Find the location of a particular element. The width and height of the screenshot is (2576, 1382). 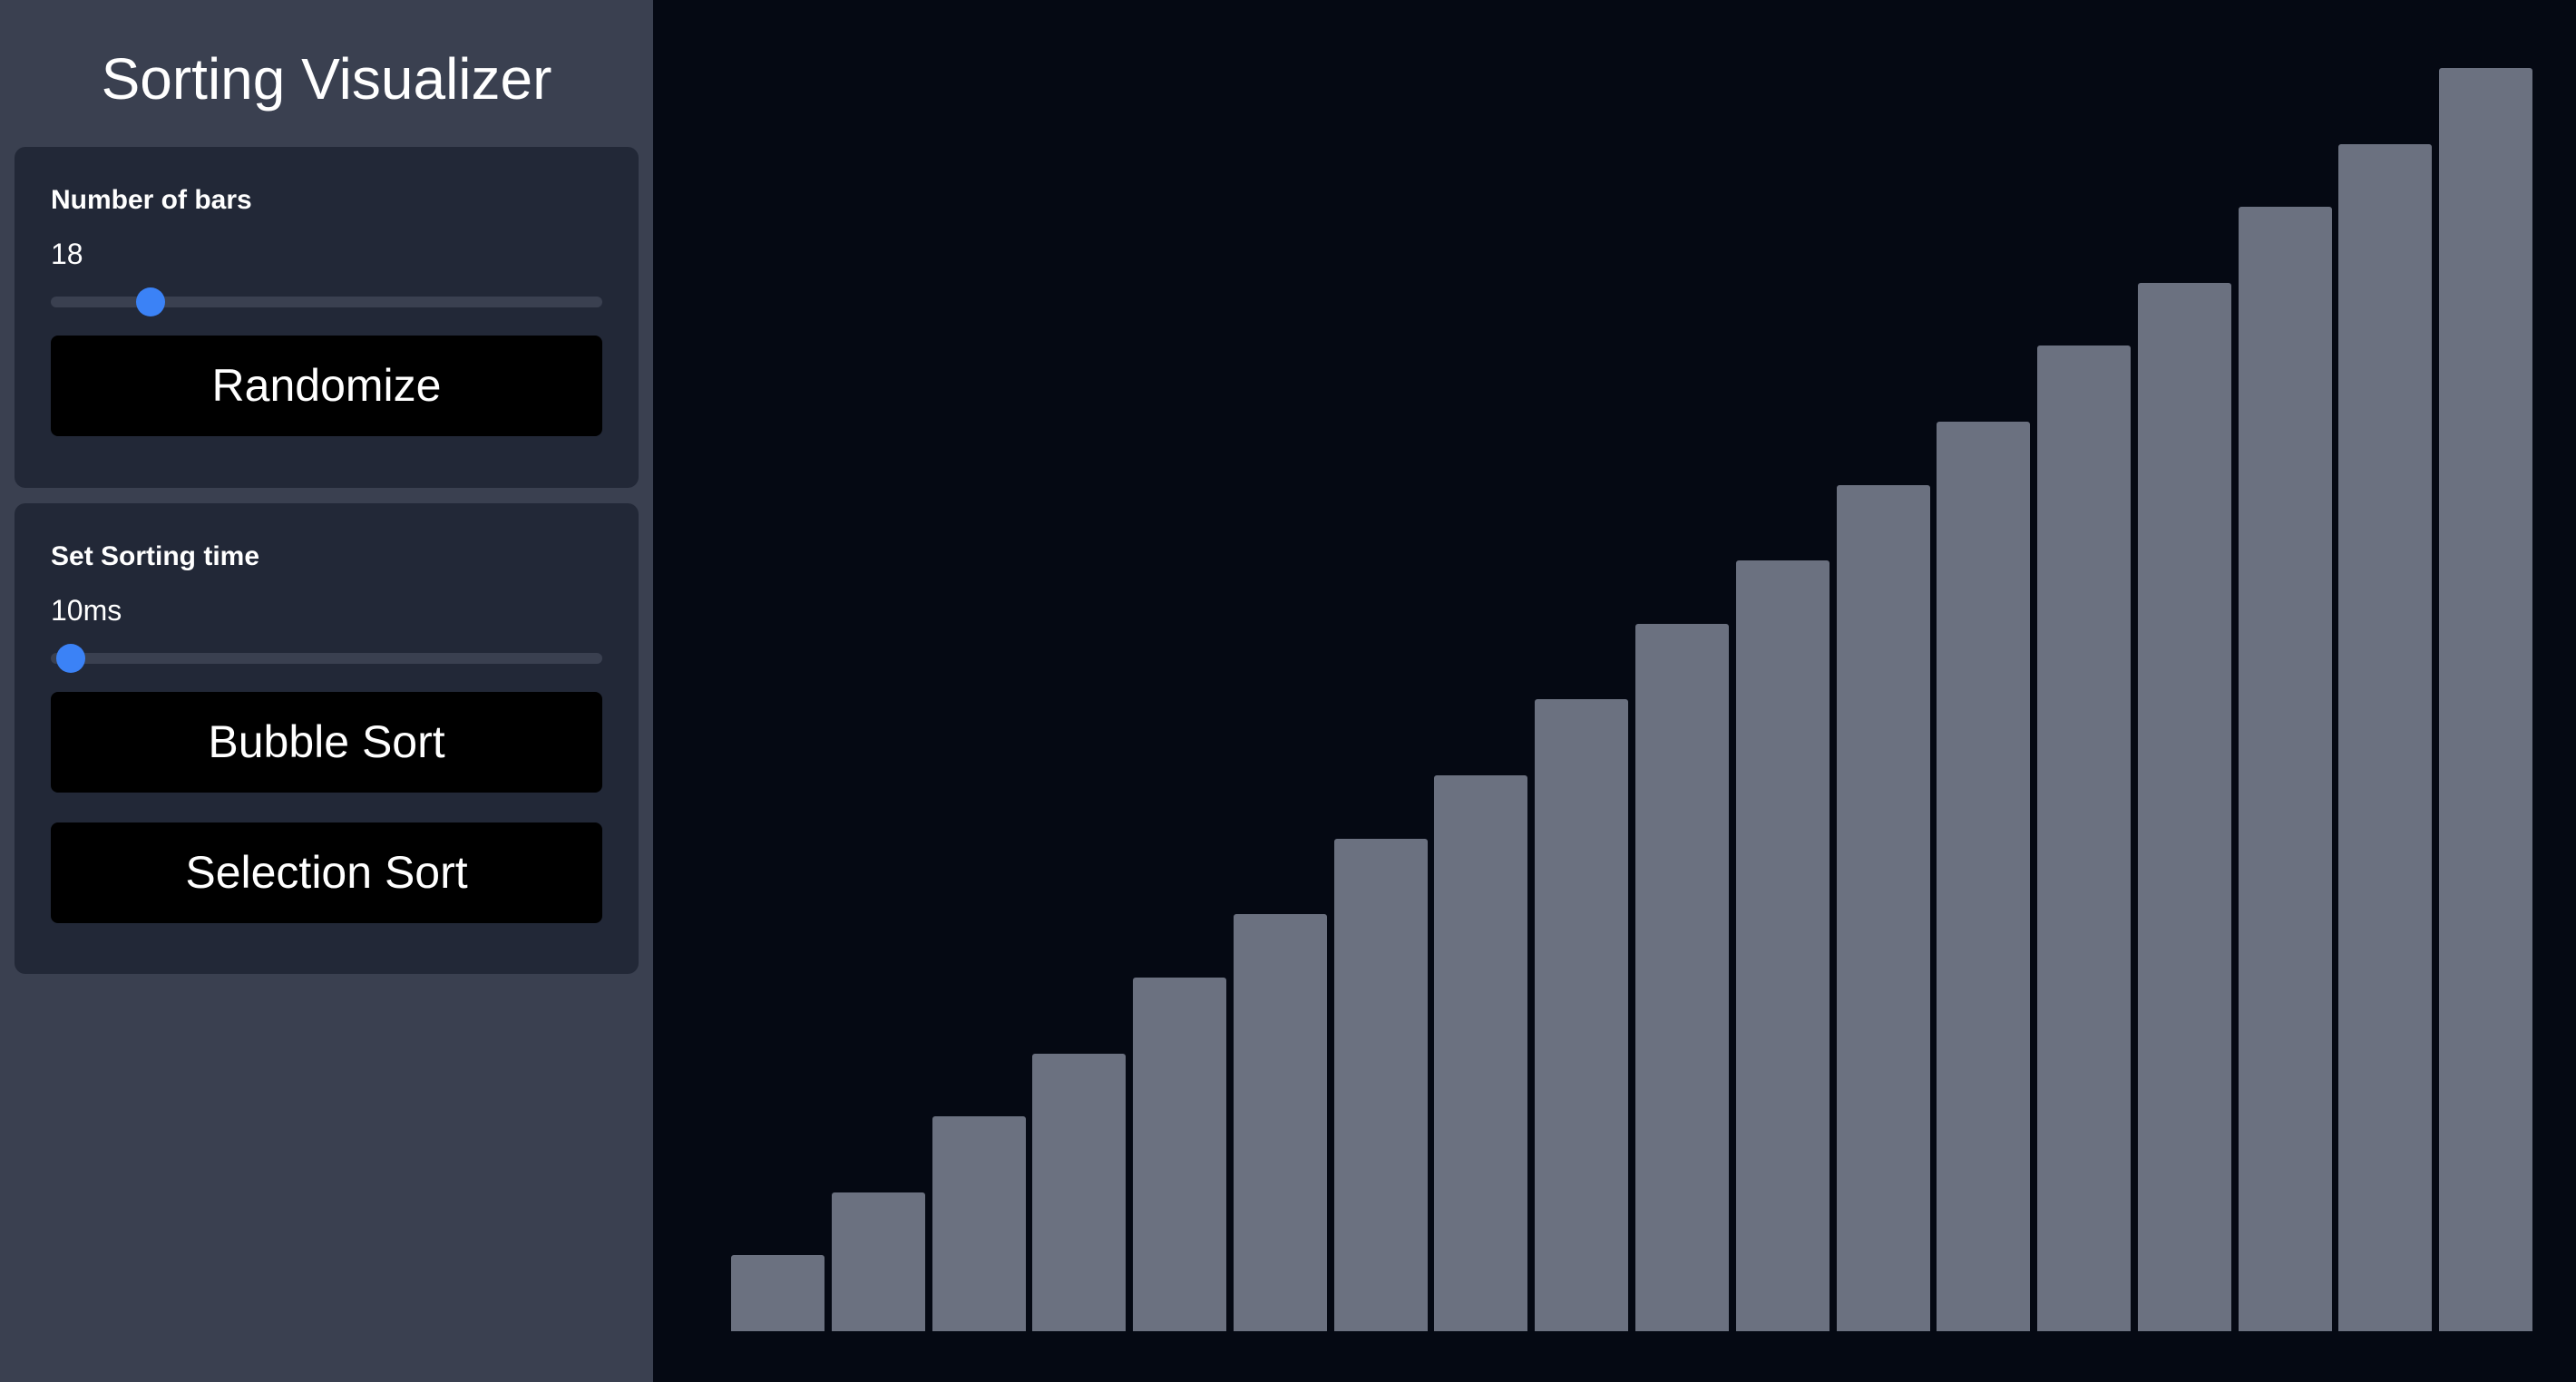

bubble-sort-button: Bubble Sort is located at coordinates (326, 742).